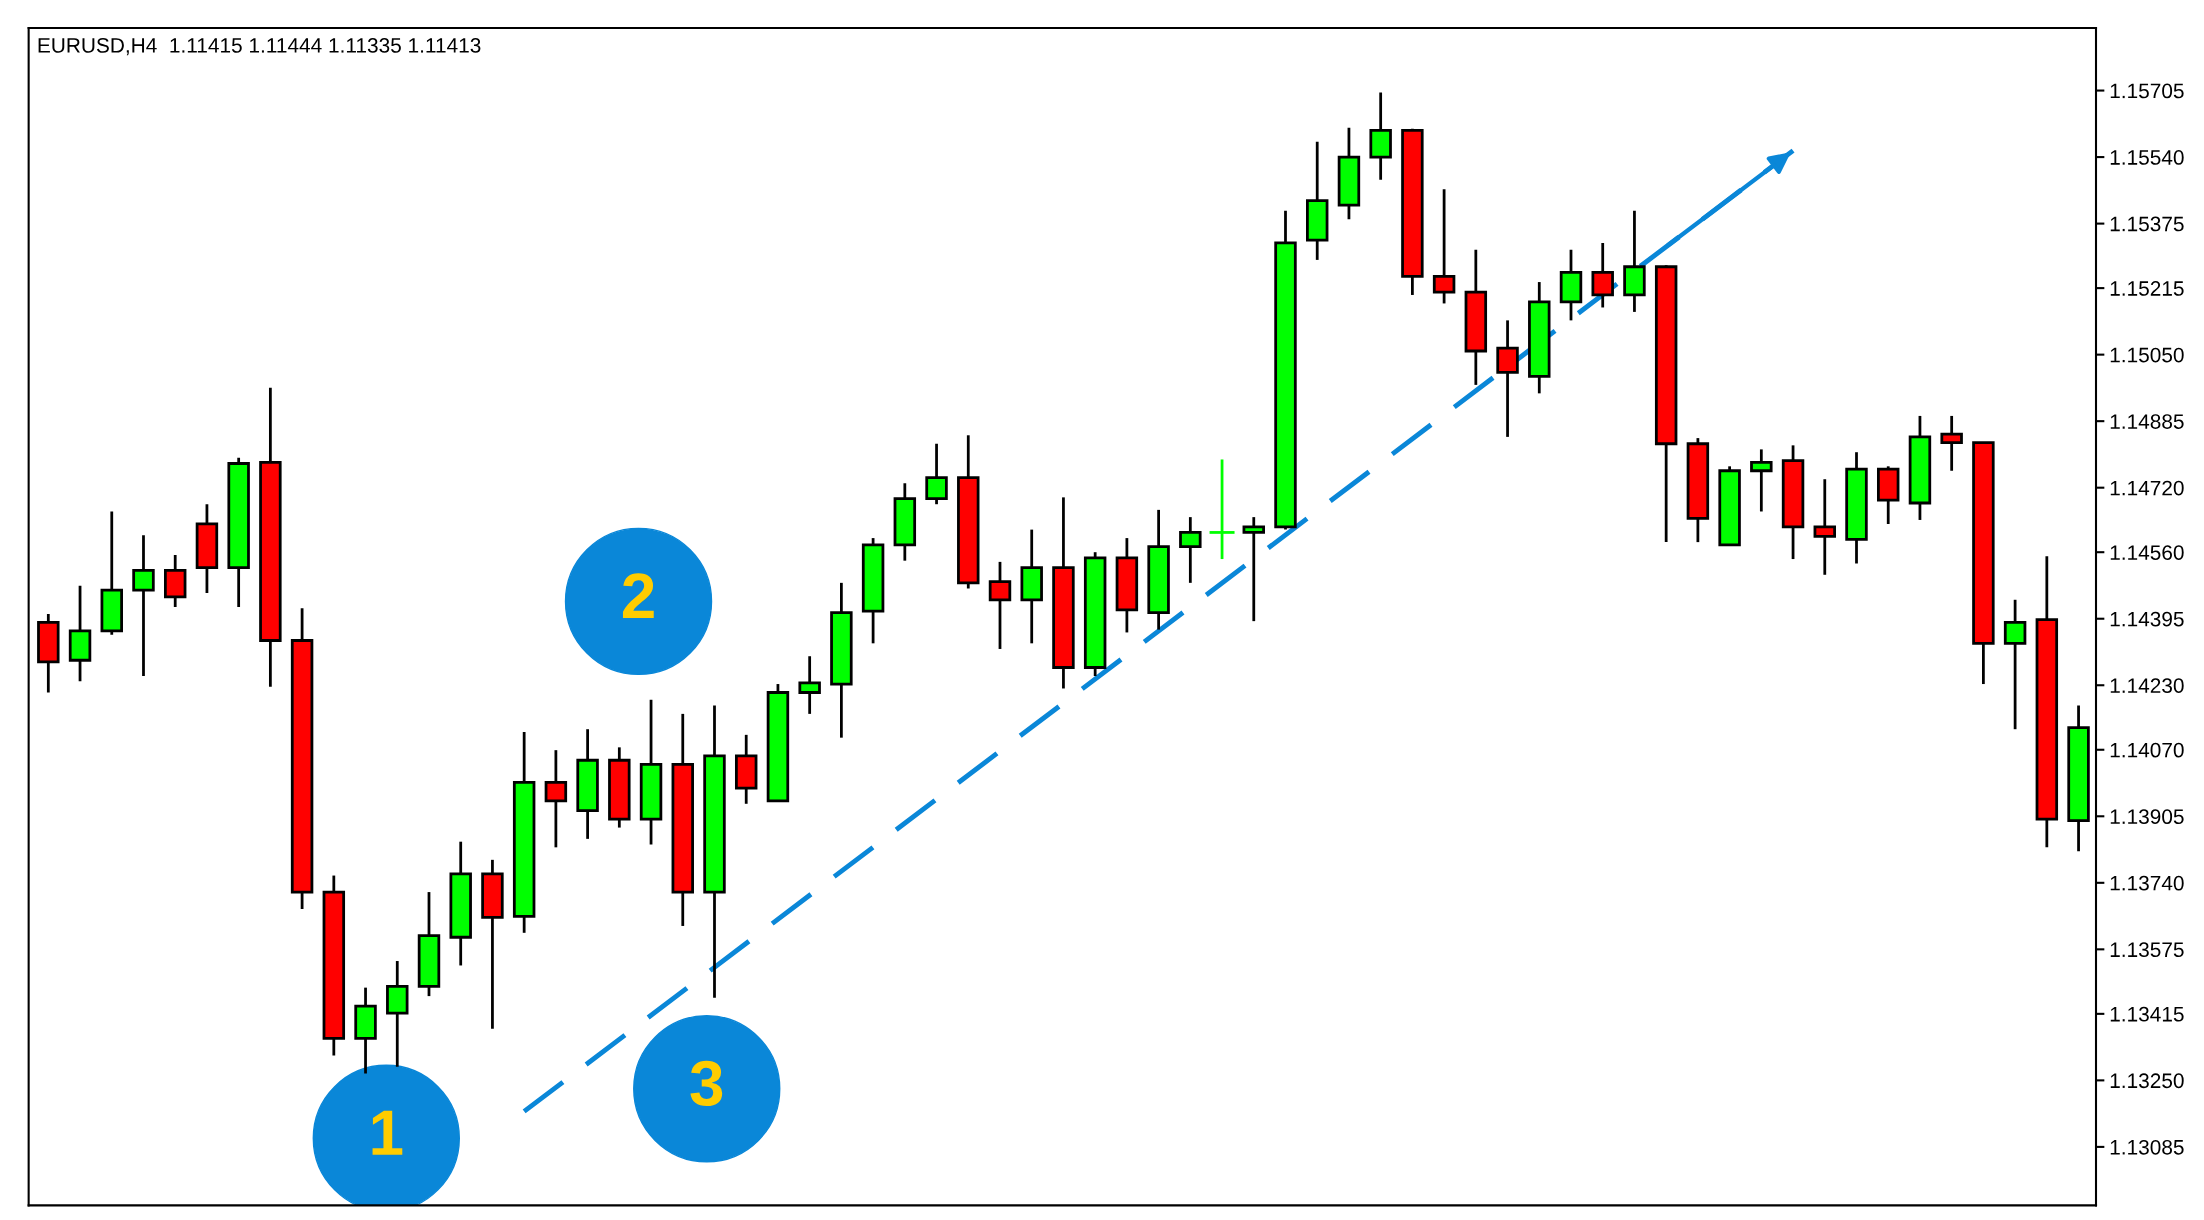 The image size is (2204, 1220). What do you see at coordinates (706, 1083) in the screenshot?
I see `annotation: 3` at bounding box center [706, 1083].